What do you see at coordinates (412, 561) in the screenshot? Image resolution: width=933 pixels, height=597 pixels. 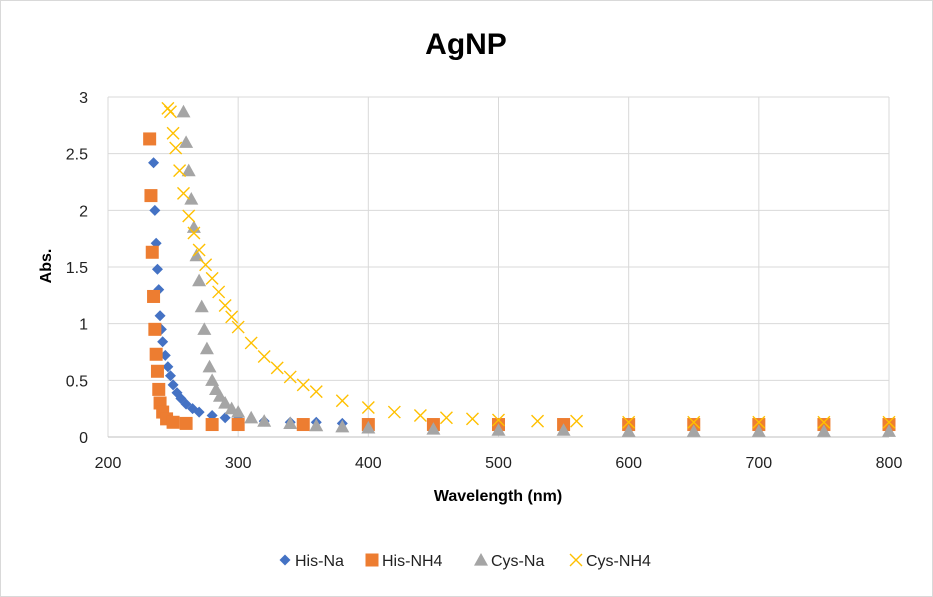 I see `legend-label: His-NH4` at bounding box center [412, 561].